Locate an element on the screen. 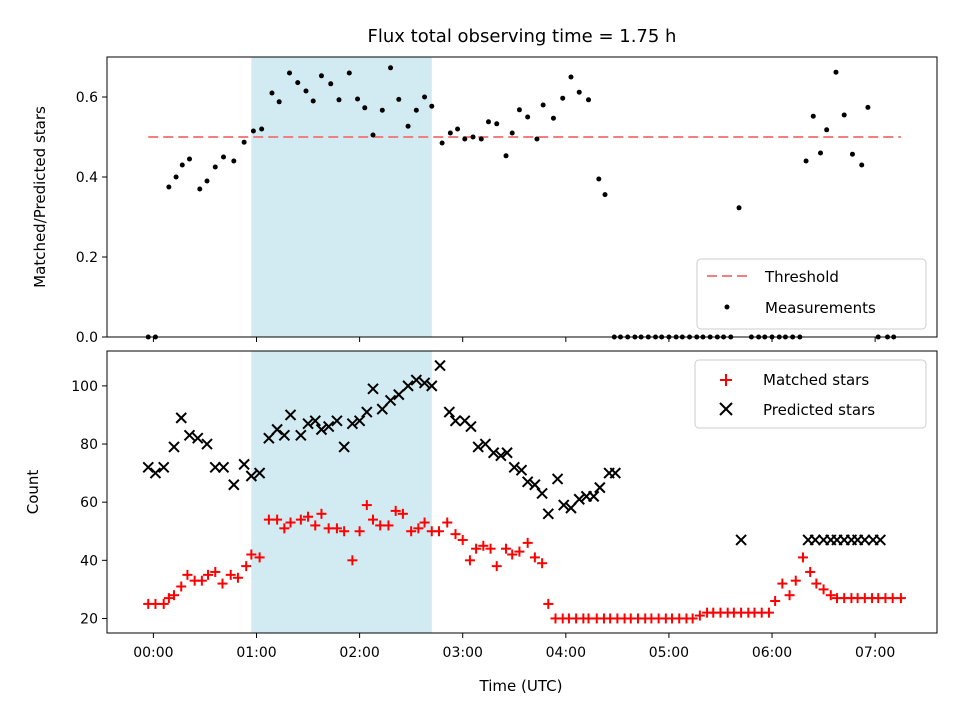 The width and height of the screenshot is (960, 724). x-tick-label: 06:00 is located at coordinates (772, 653).